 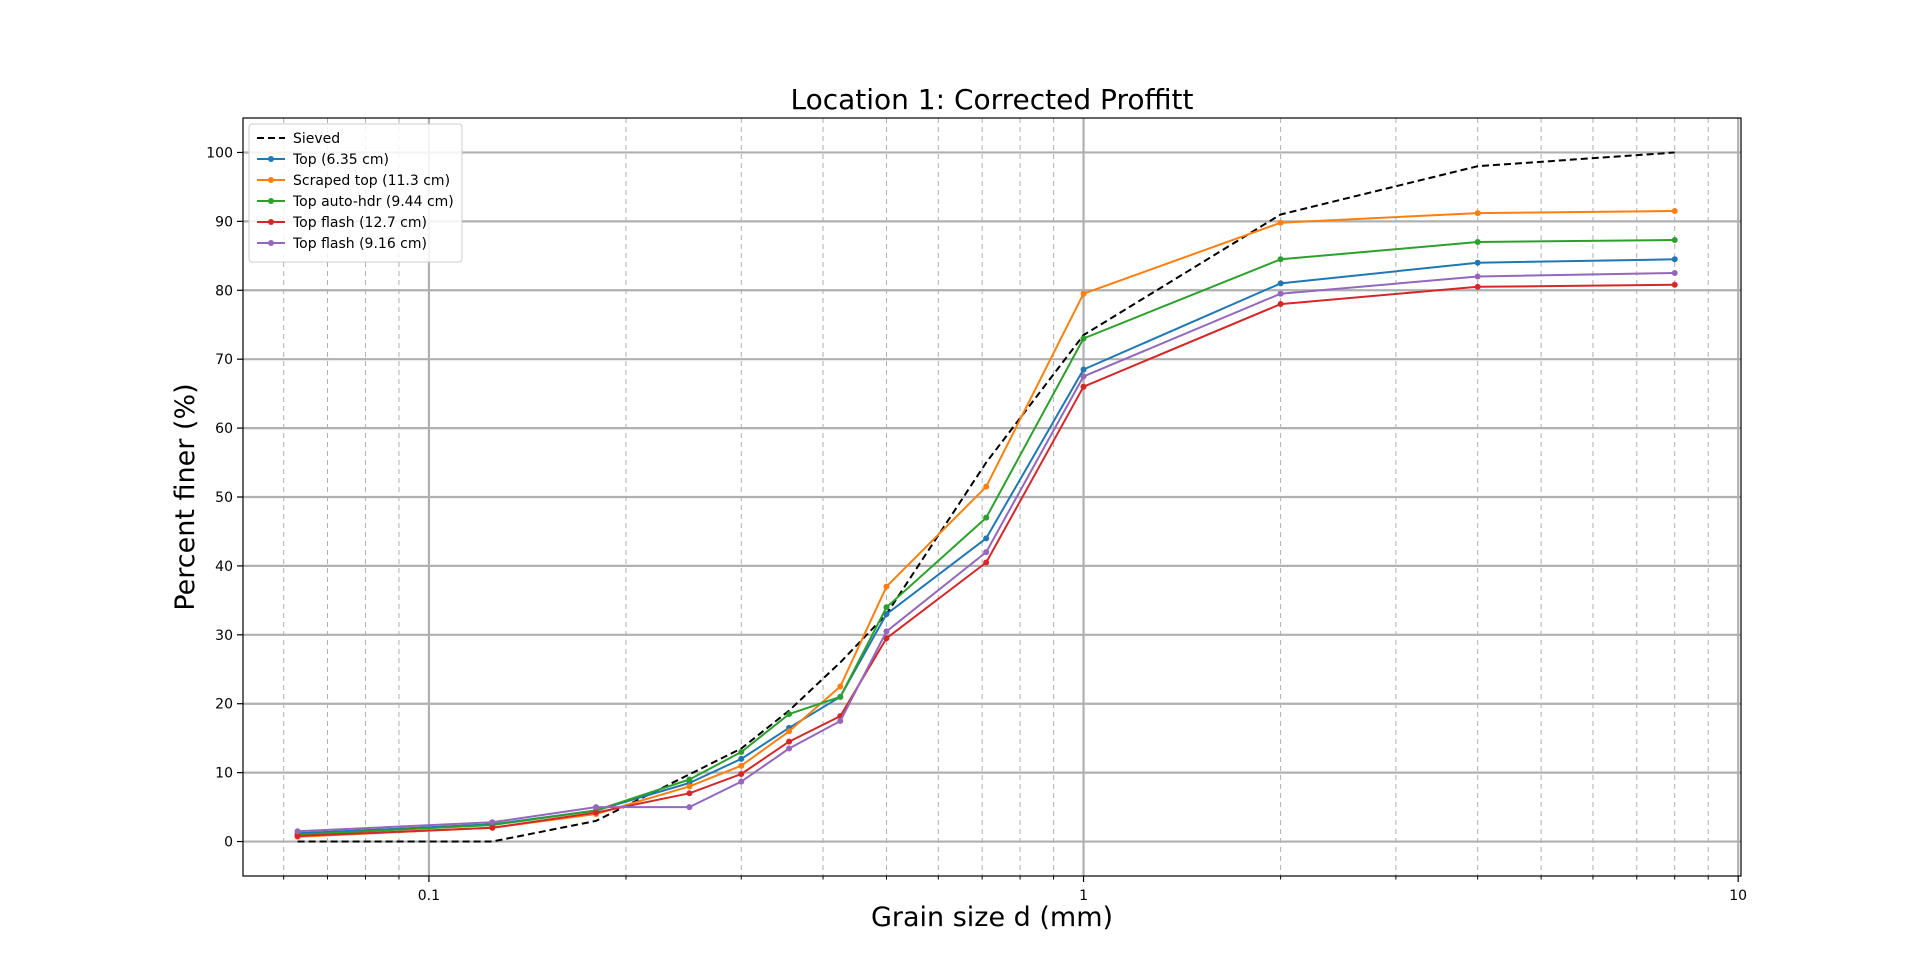 I want to click on legend-entry: Scraped top (11.3 cm), so click(x=353, y=181).